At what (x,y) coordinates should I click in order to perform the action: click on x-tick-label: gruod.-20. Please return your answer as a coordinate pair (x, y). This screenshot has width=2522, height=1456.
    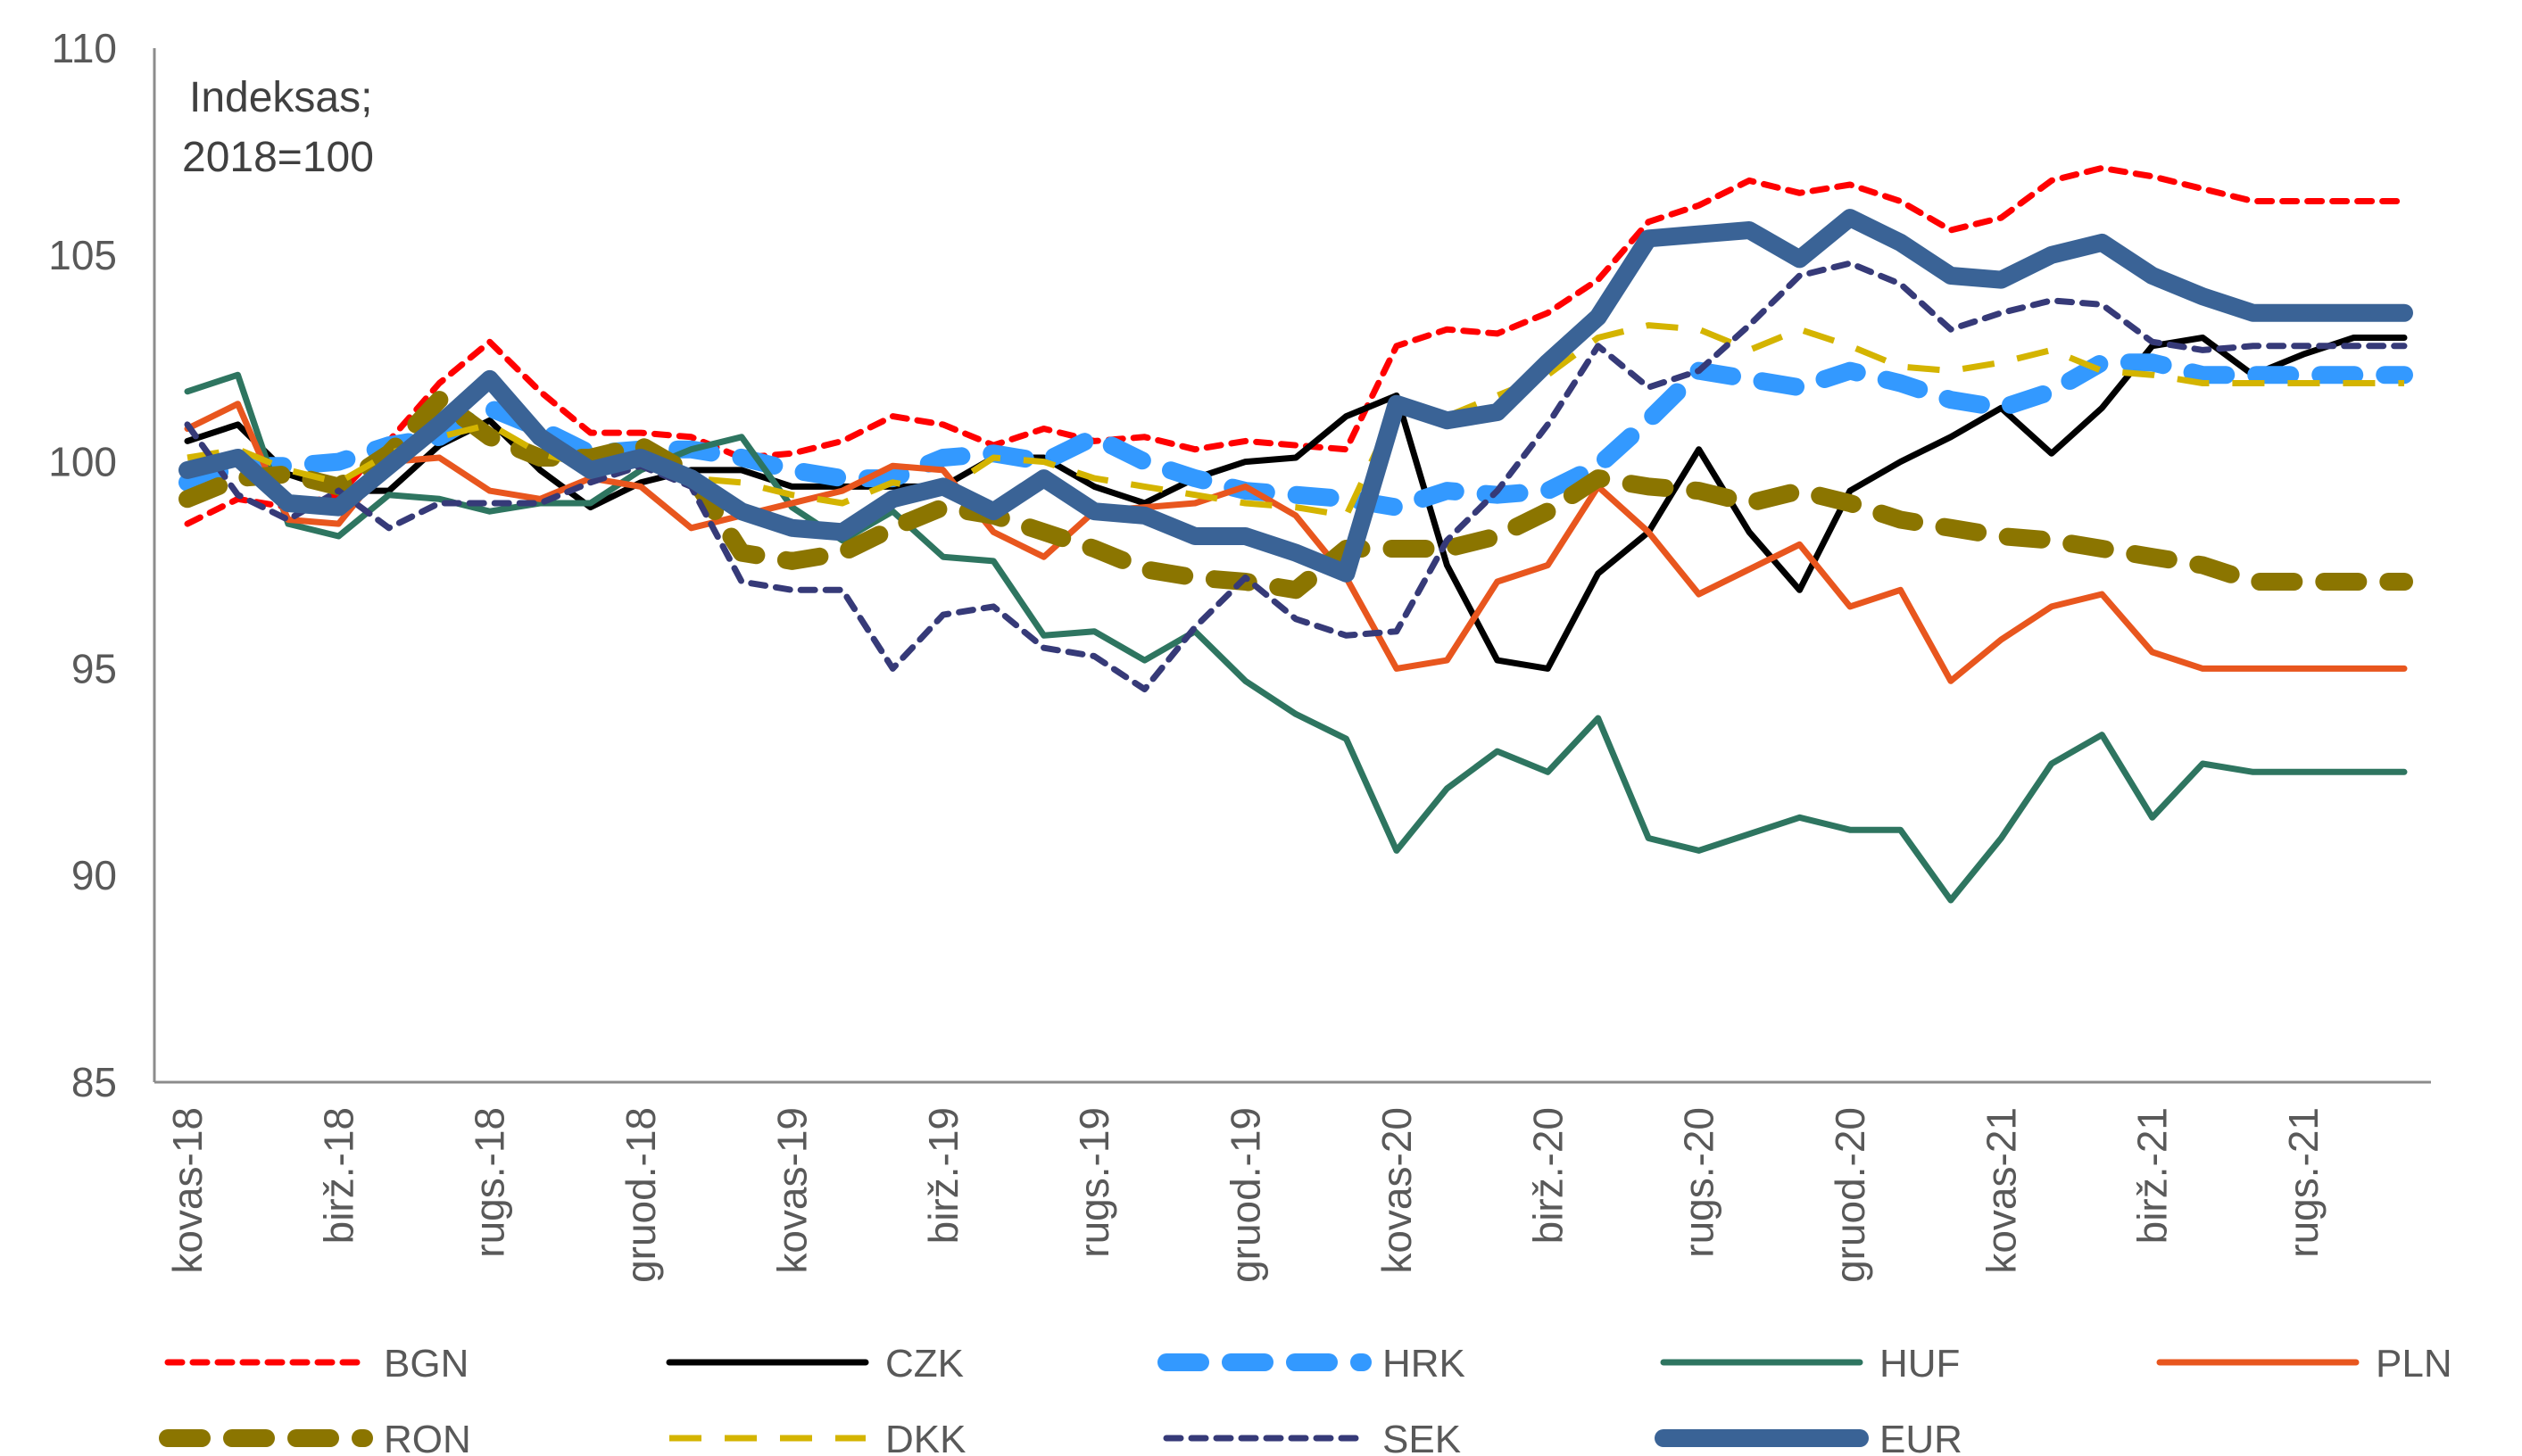
    Looking at the image, I should click on (1850, 1195).